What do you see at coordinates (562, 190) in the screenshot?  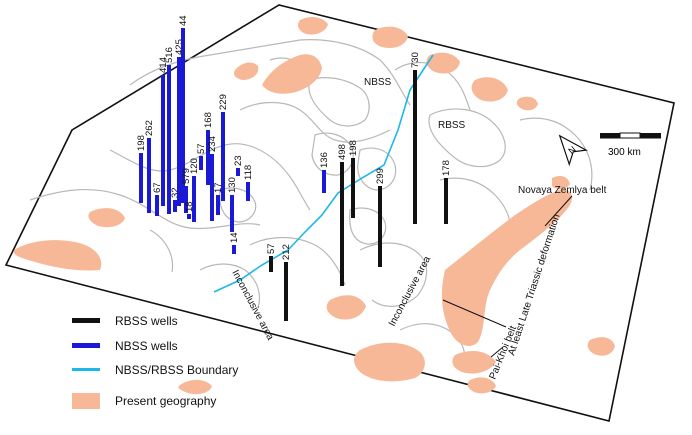 I see `novaya-zemlya-label: Novaya Zemlya belt` at bounding box center [562, 190].